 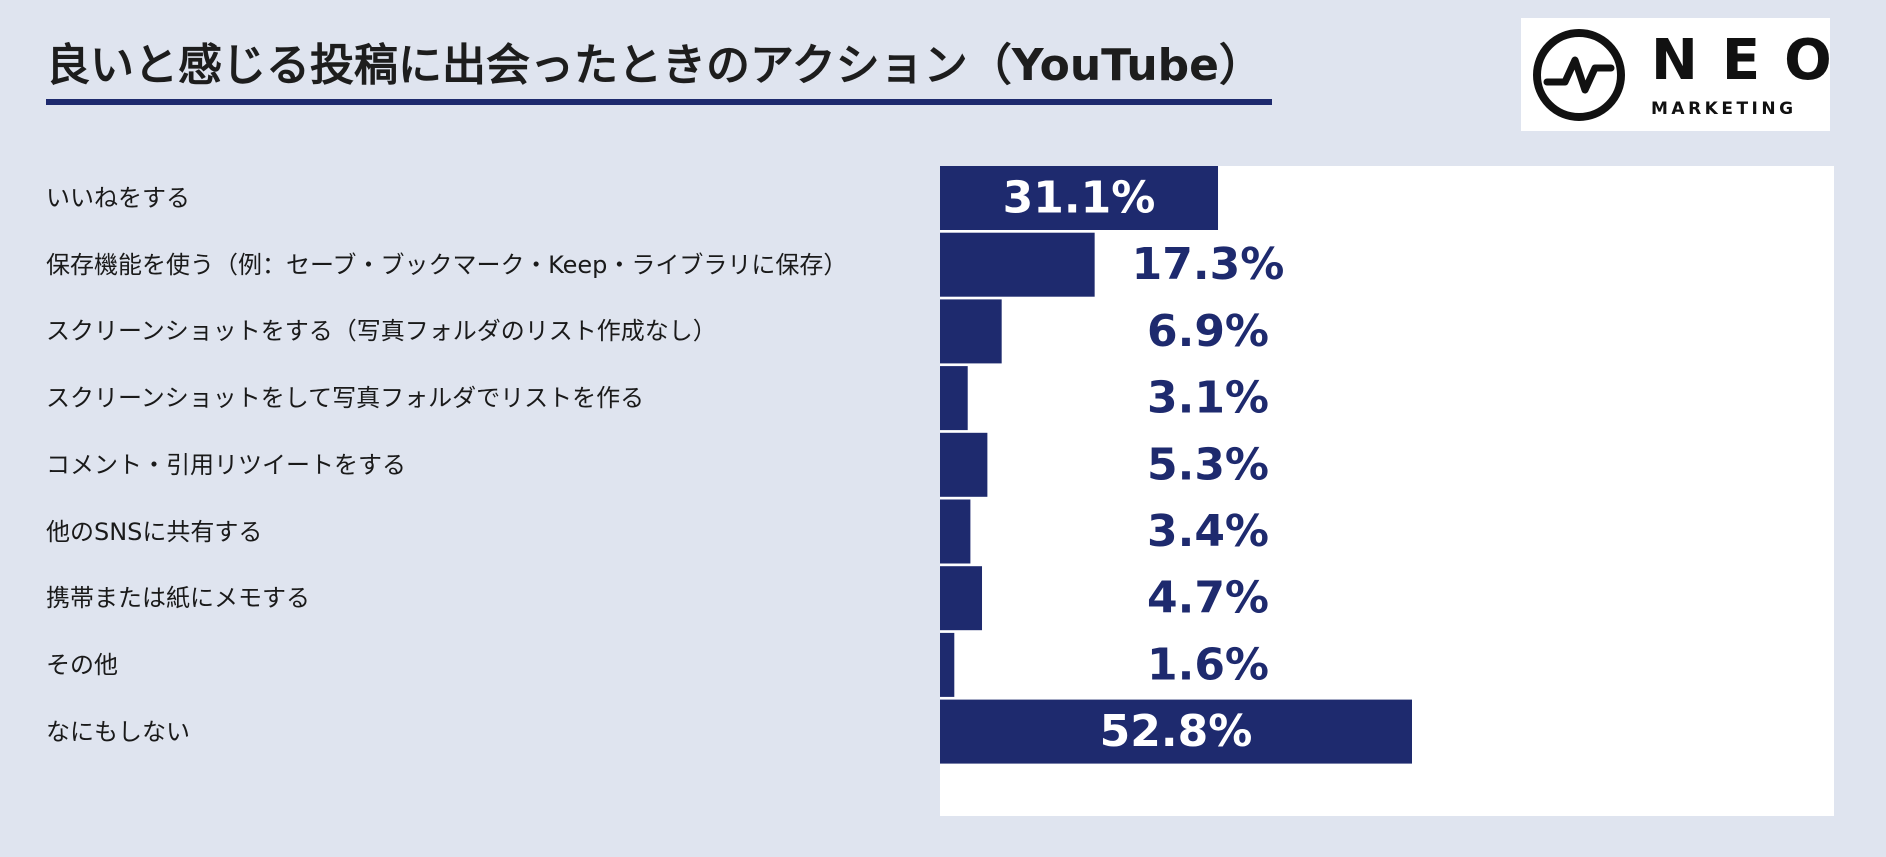 I want to click on page-title: 良いと感じる投稿に出会ったときのアクション（YouTube）, so click(x=655, y=65).